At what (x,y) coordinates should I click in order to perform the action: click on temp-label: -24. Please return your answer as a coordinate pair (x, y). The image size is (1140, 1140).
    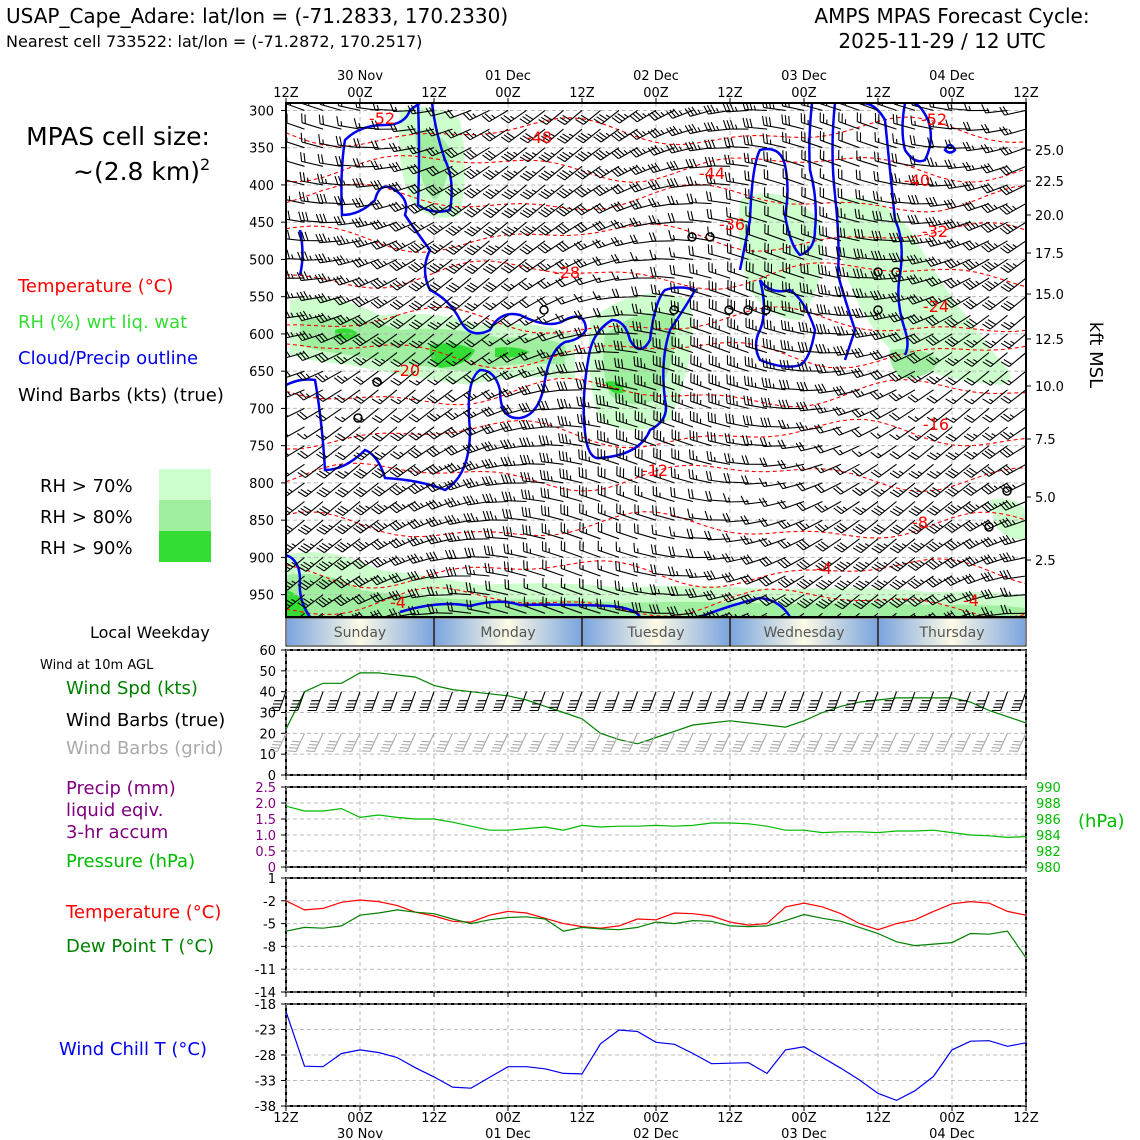
    Looking at the image, I should click on (936, 306).